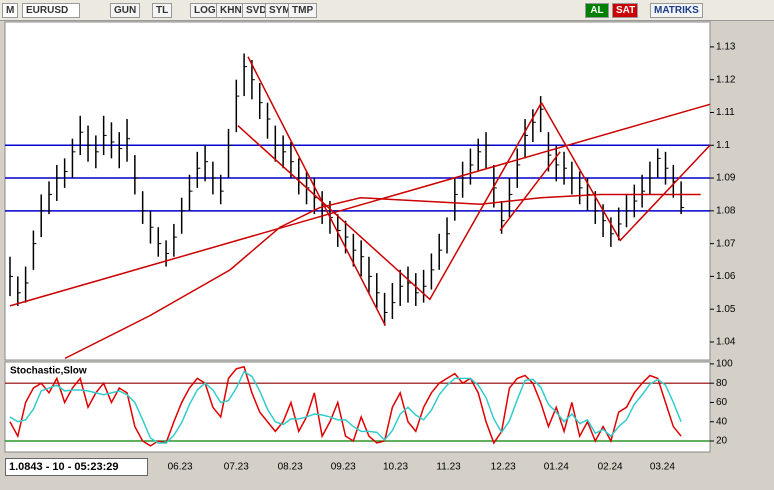  Describe the element at coordinates (726, 178) in the screenshot. I see `y-tick-label: 1.09` at that location.